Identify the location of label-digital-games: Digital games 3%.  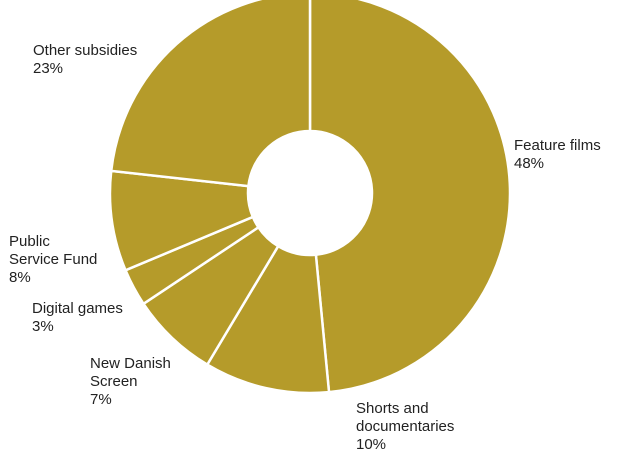
(77, 317).